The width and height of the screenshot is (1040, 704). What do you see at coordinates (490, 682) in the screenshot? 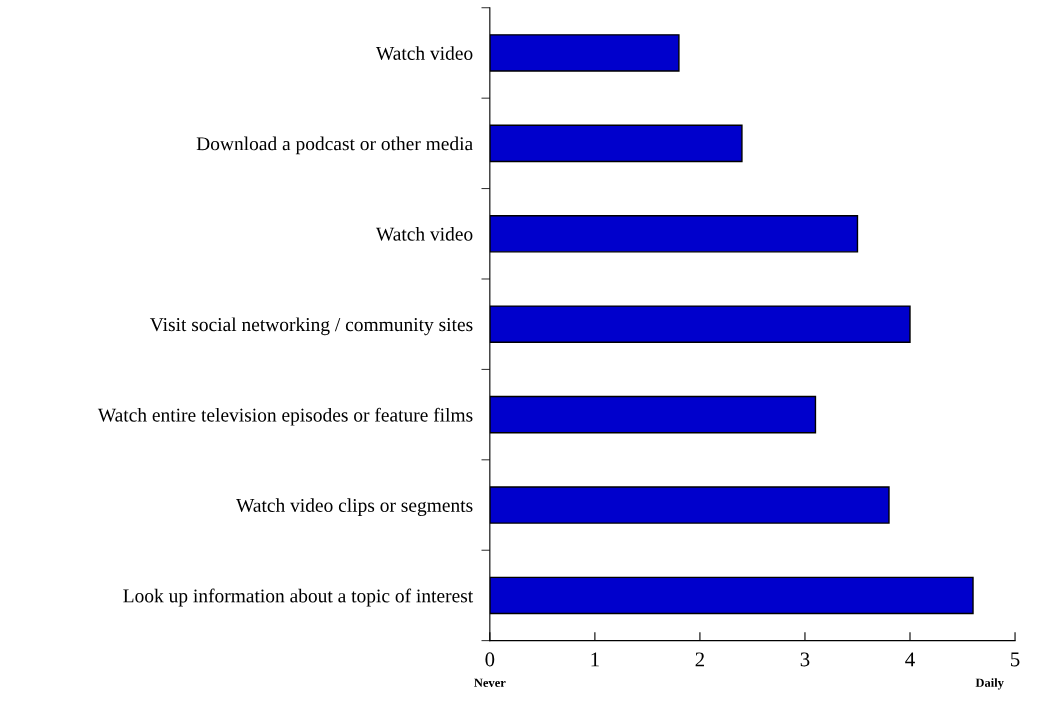
I see `text: Never` at bounding box center [490, 682].